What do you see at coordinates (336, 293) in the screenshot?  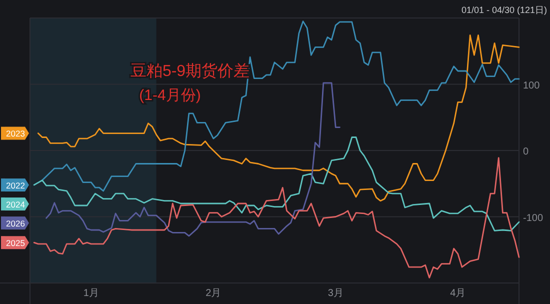 I see `x-tick-label: 3月` at bounding box center [336, 293].